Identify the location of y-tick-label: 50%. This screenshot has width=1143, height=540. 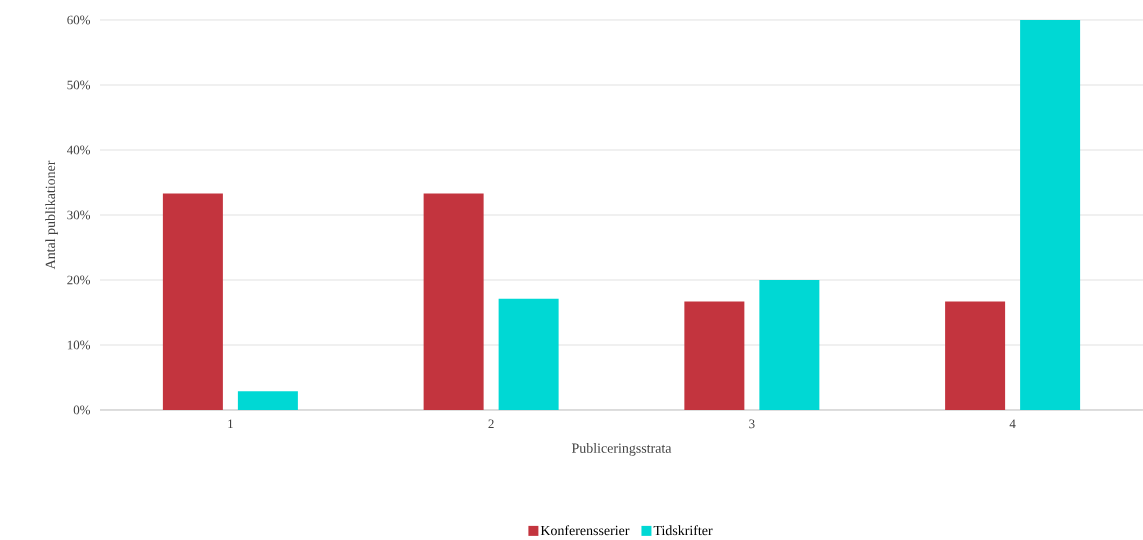
(79, 85).